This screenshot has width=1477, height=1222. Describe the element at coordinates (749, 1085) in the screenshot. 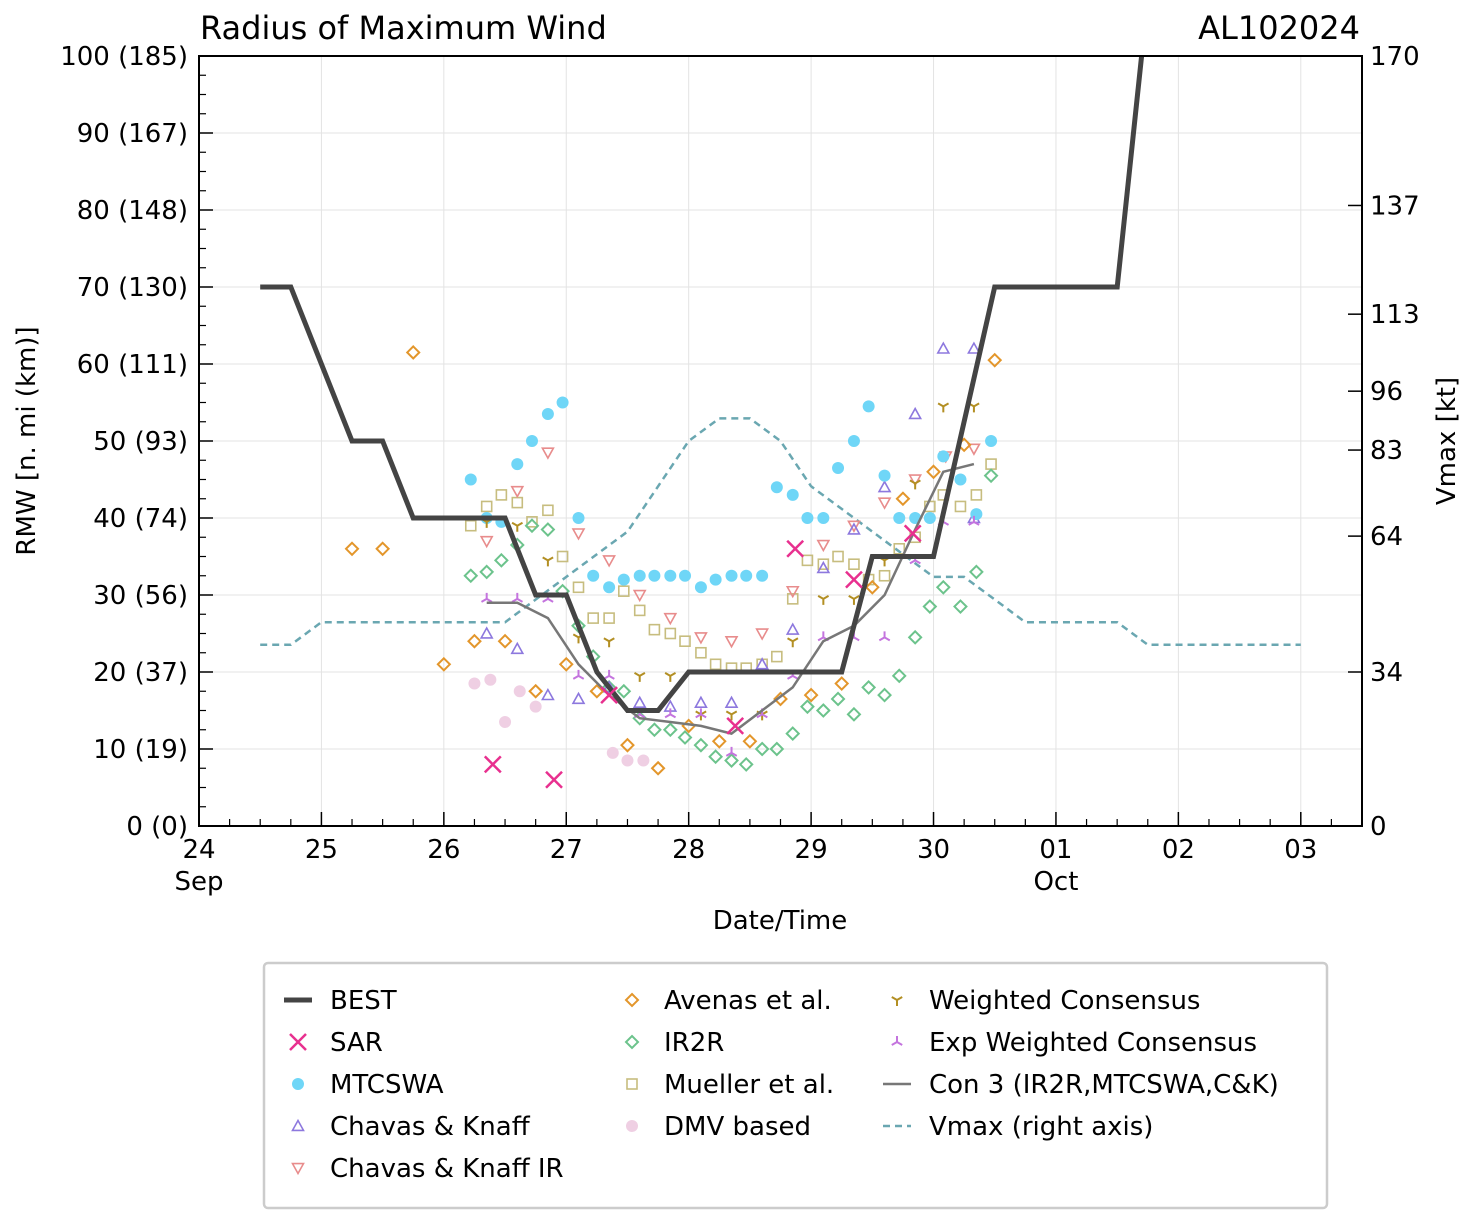

I see `legend-label: Mueller et al.` at that location.